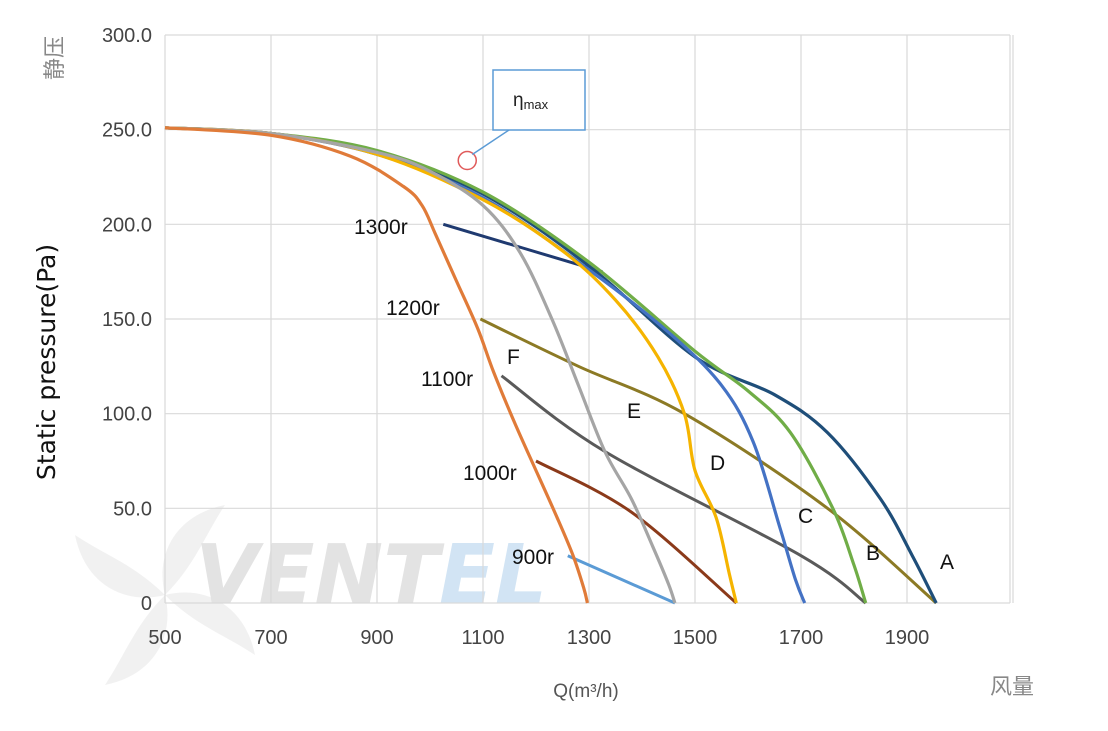 The image size is (1108, 731). Describe the element at coordinates (467, 160) in the screenshot. I see `eta-max-marker` at that location.